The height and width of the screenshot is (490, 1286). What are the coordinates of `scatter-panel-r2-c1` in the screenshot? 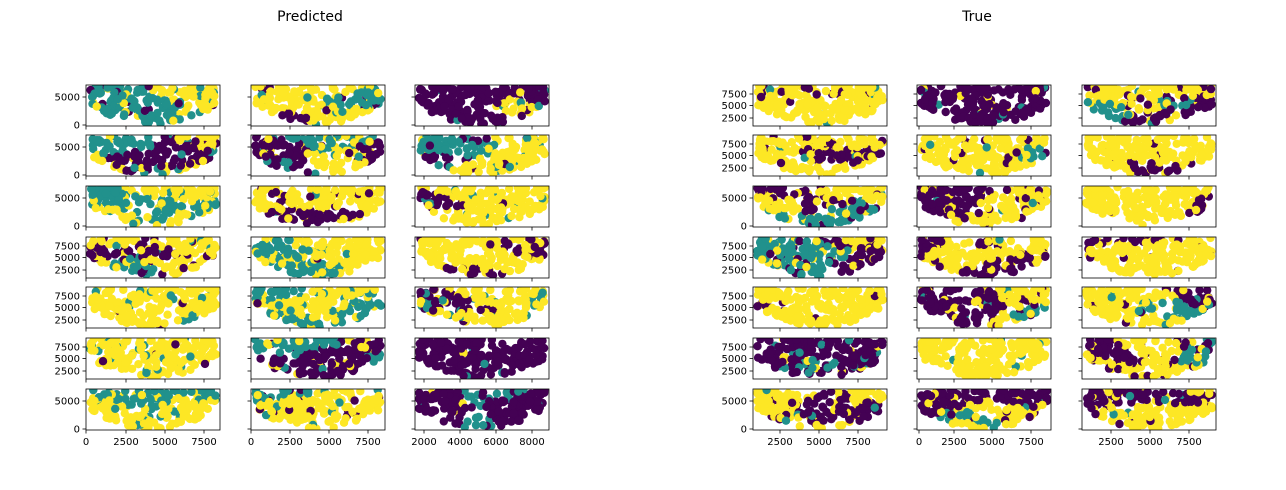 It's located at (316, 208).